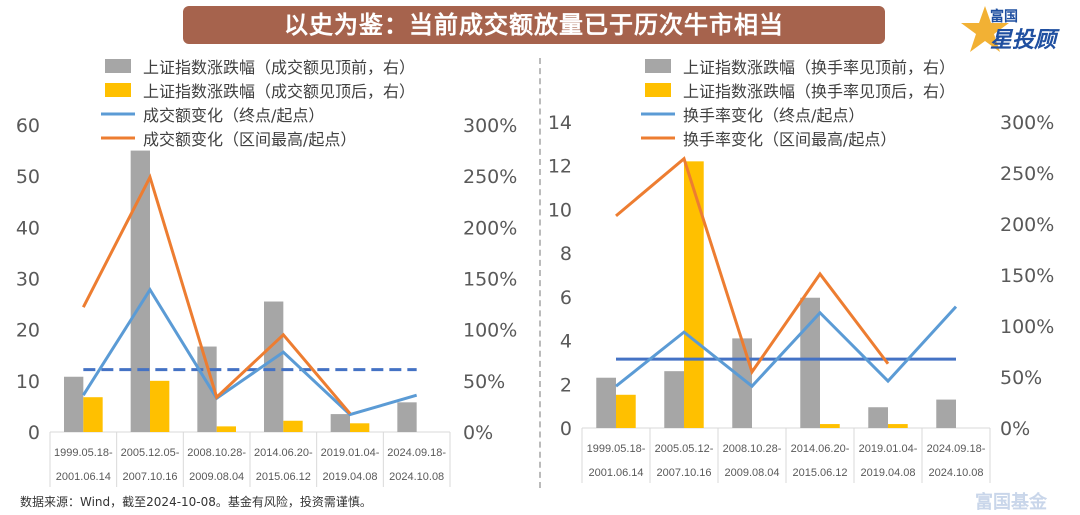  I want to click on legend-label: 换手率变化（区间最高/起点）, so click(789, 139).